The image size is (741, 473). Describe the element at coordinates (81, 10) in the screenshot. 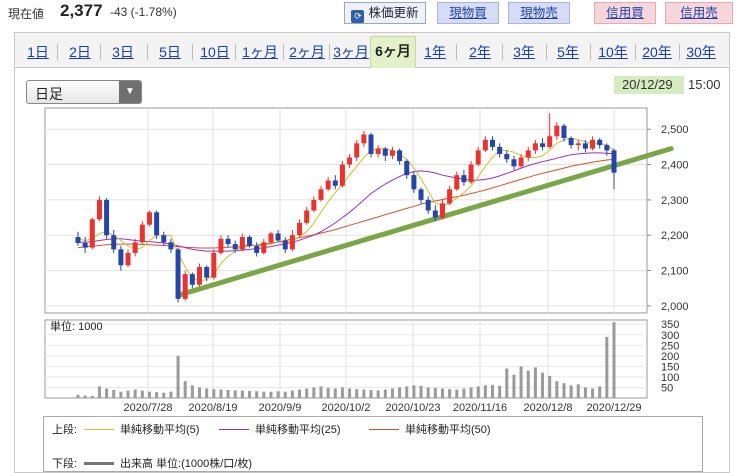

I see `price-value: 2,377` at that location.